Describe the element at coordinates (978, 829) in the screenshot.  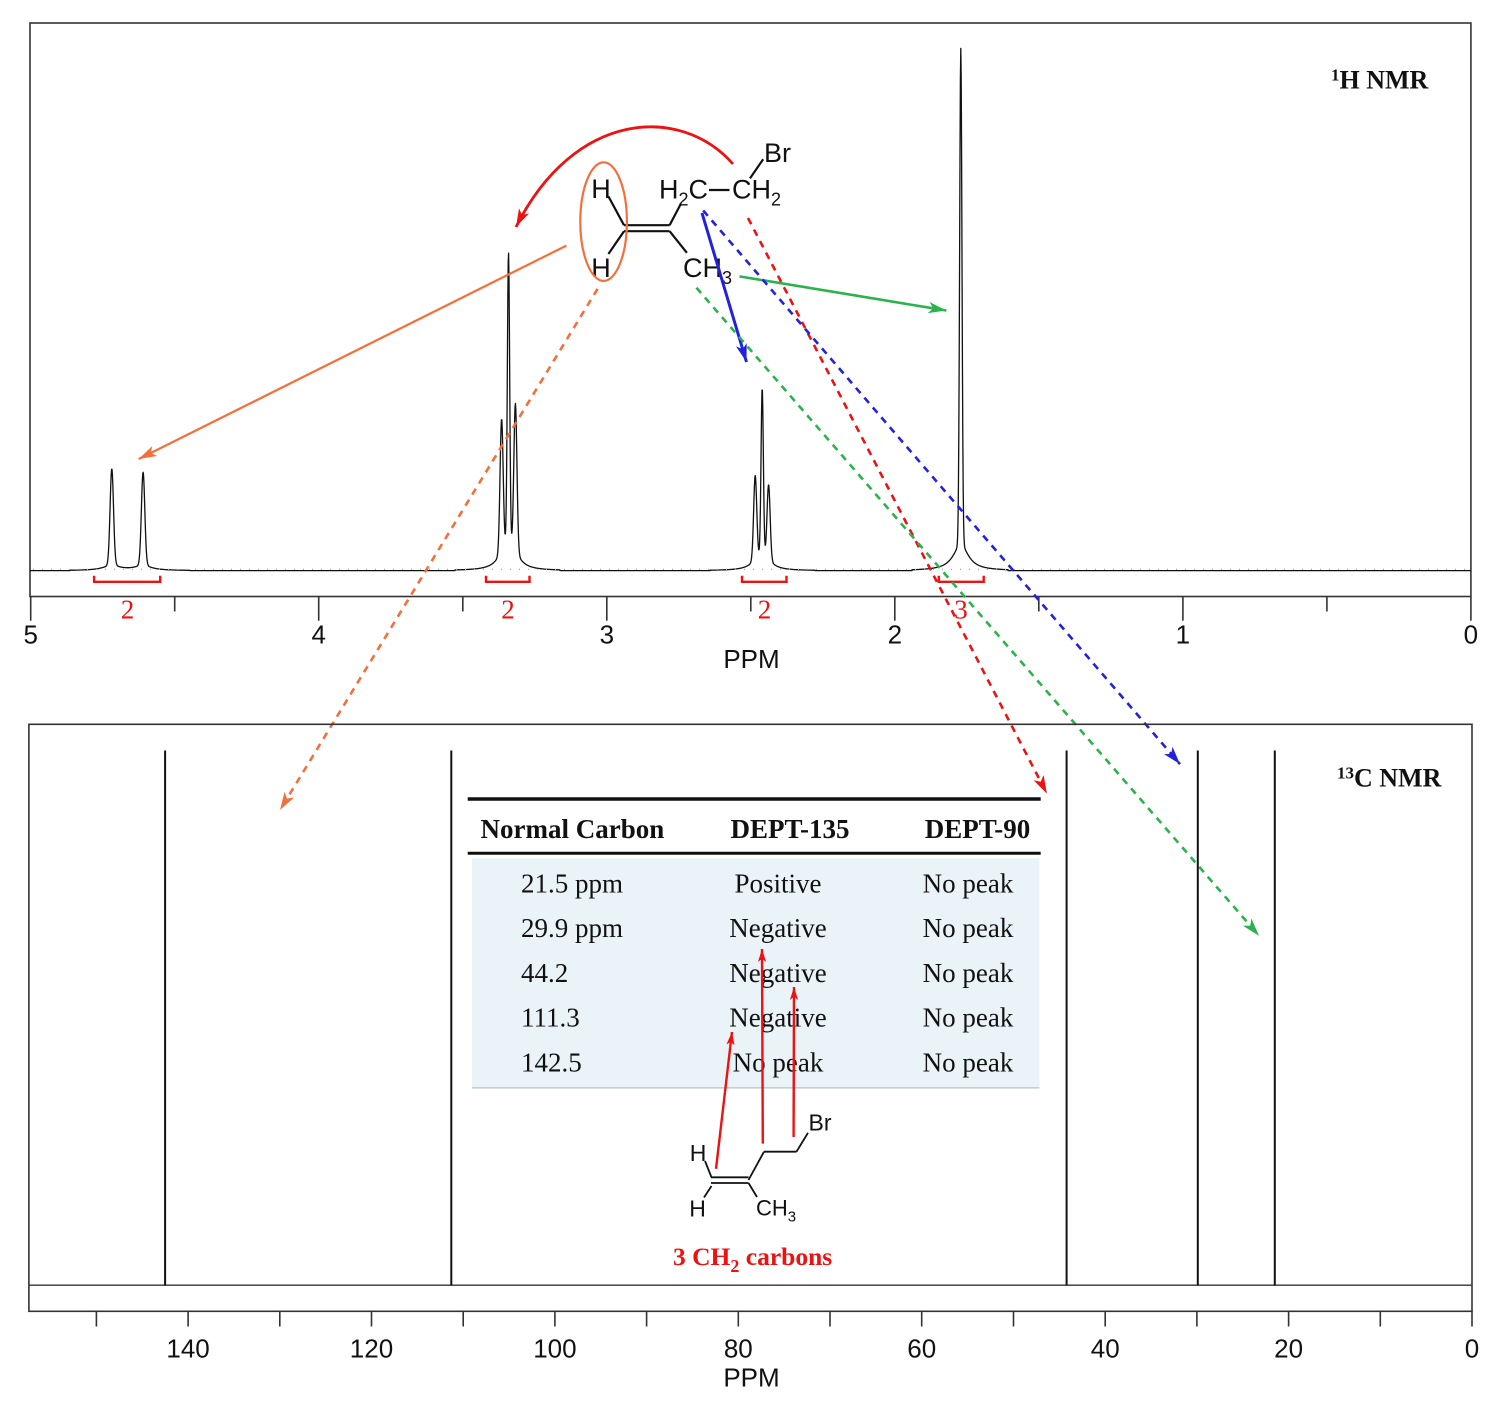
I see `svg-text: DEPT-90` at that location.